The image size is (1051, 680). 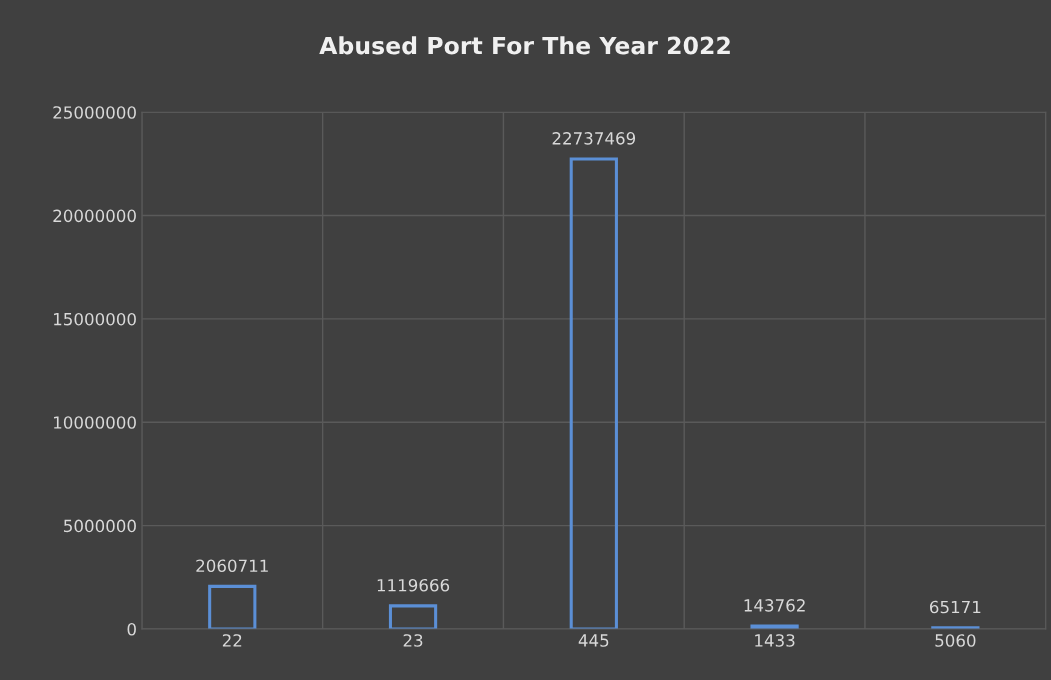 I want to click on chart-title: Abused Port For The Year 2022, so click(x=524, y=45).